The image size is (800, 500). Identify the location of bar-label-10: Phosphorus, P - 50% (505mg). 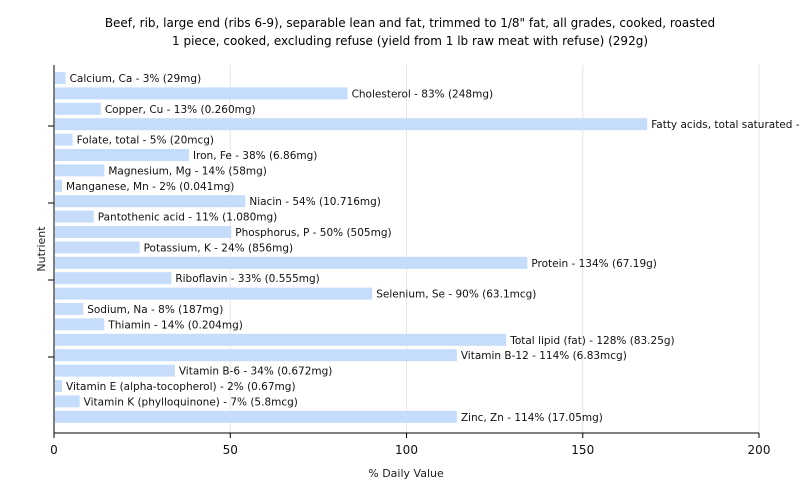
(313, 233).